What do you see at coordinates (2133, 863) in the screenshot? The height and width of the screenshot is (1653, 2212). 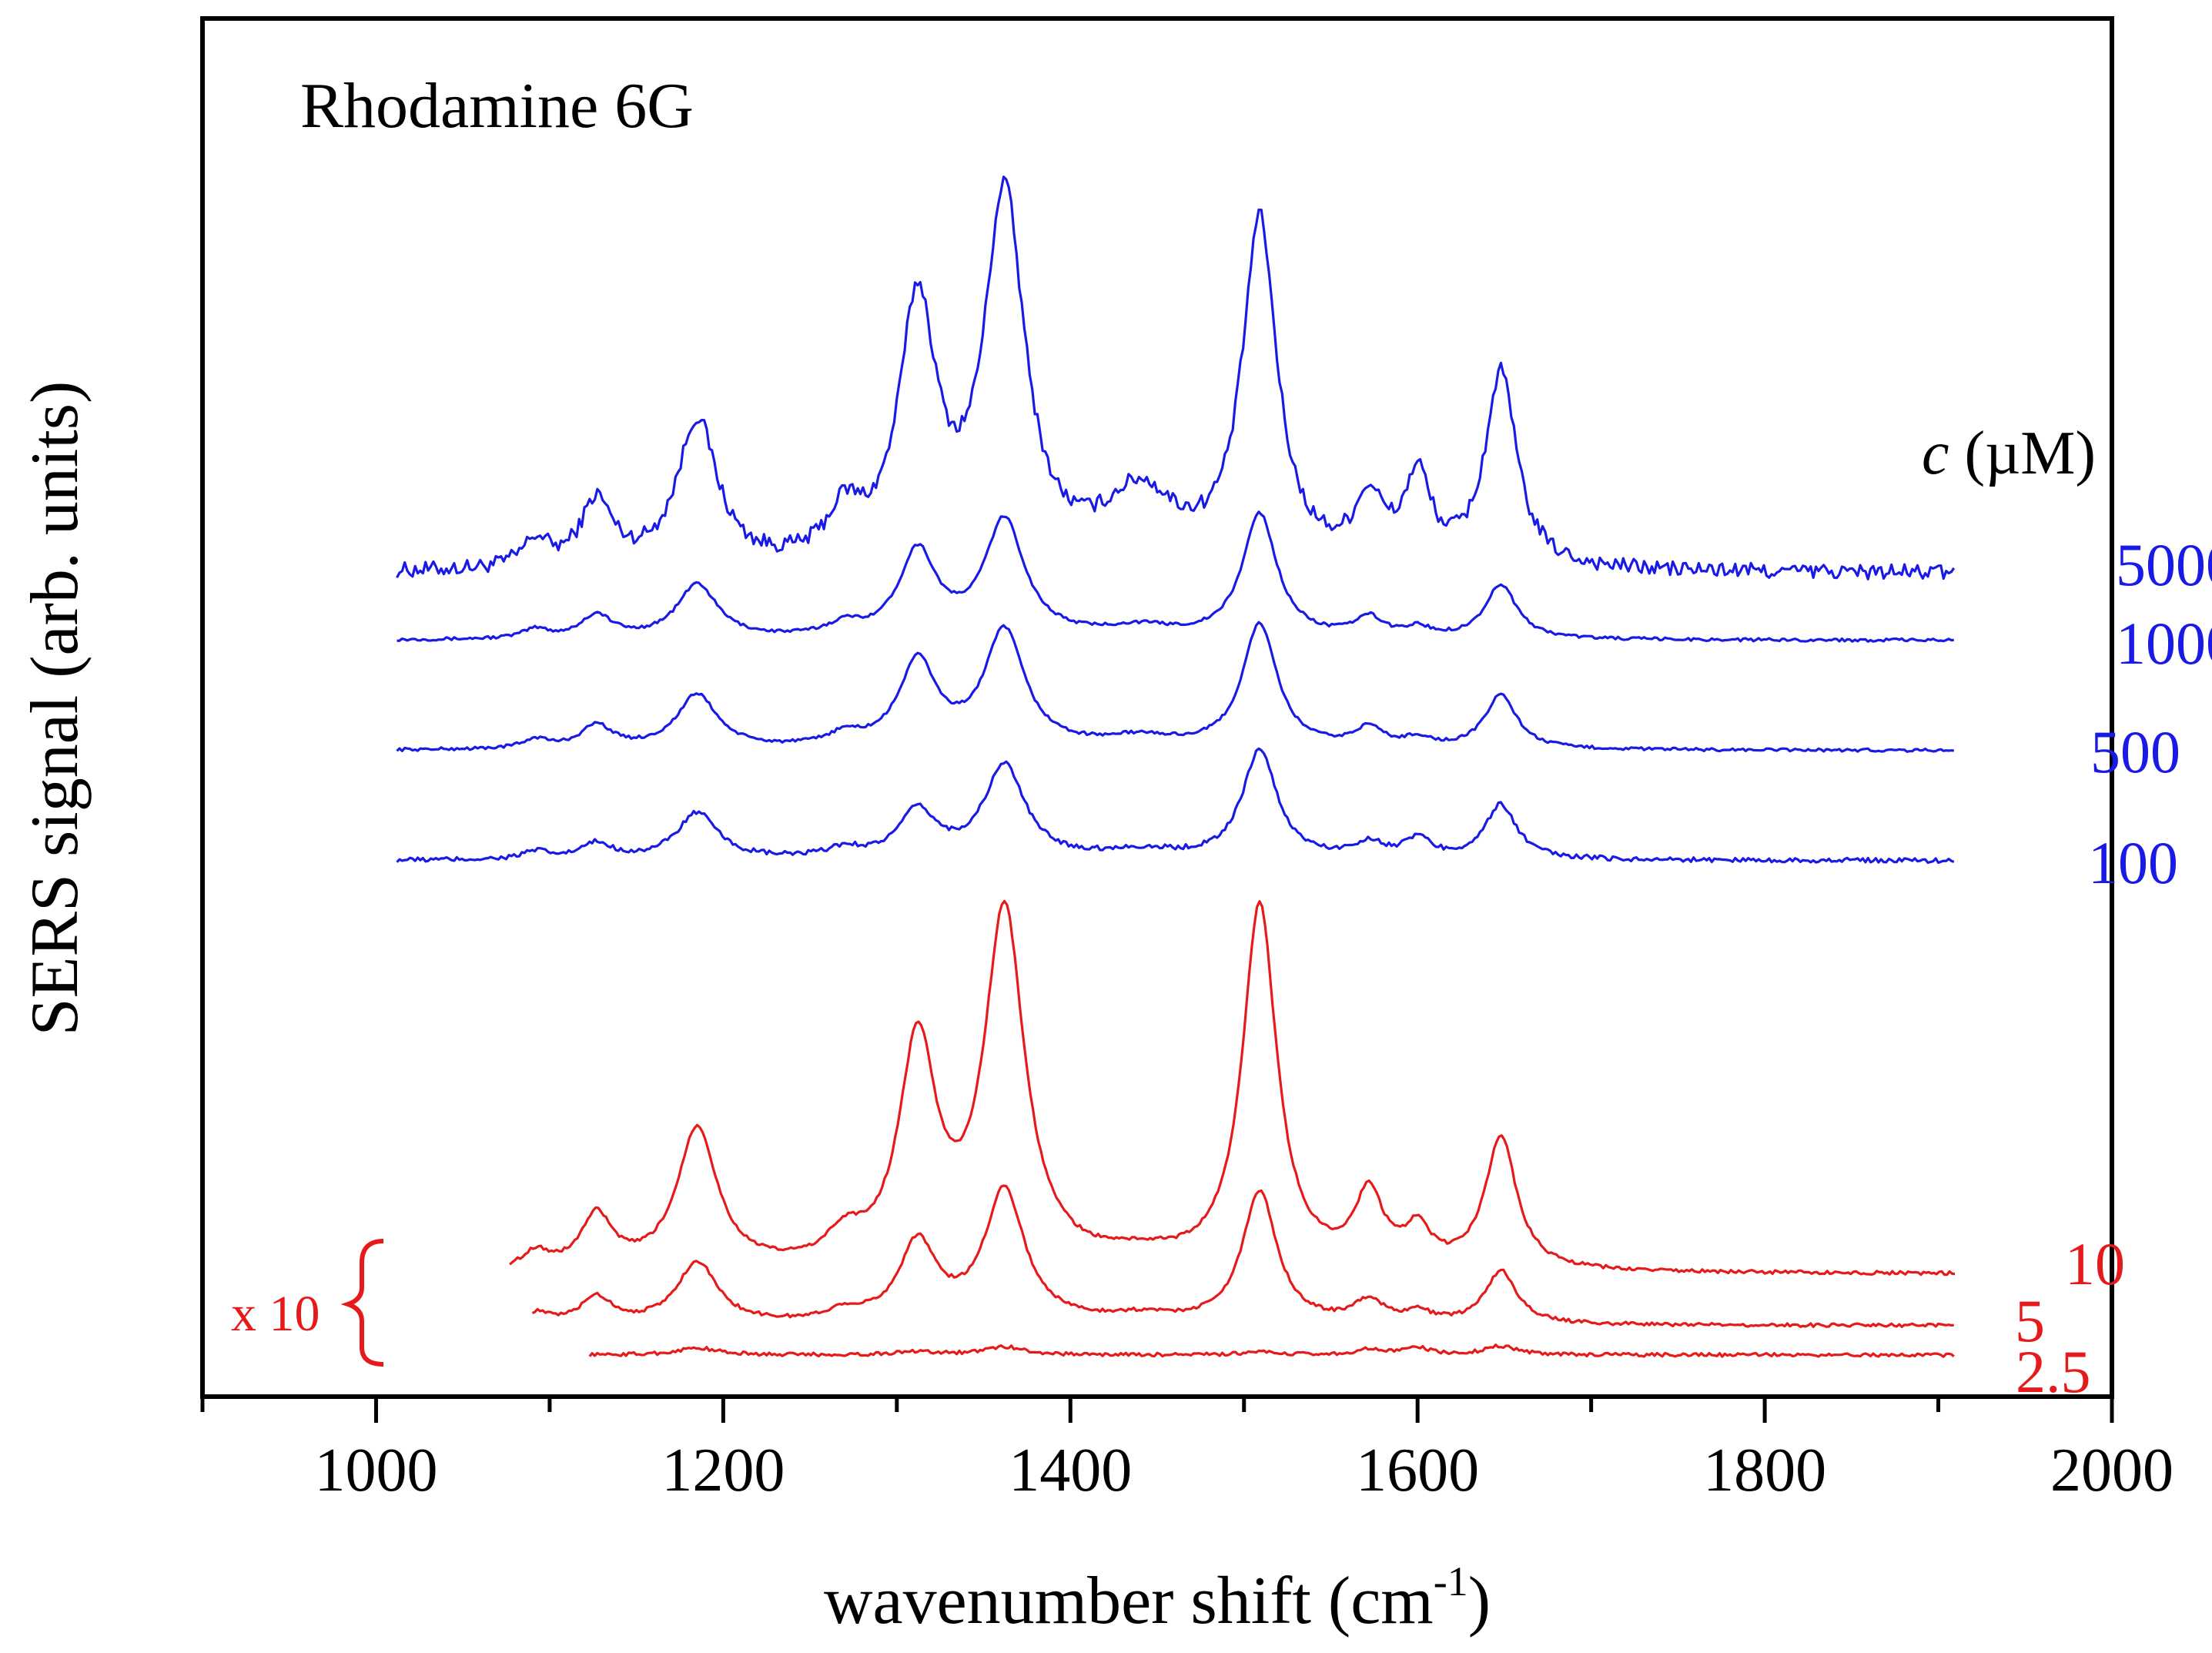 I see `series-label-100: 100` at bounding box center [2133, 863].